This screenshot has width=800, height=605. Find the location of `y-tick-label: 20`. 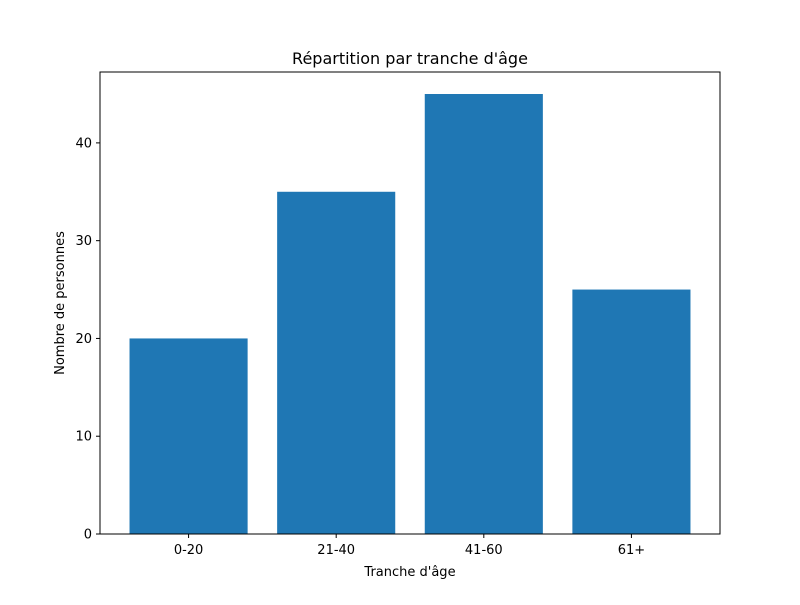

y-tick-label: 20 is located at coordinates (83, 339).